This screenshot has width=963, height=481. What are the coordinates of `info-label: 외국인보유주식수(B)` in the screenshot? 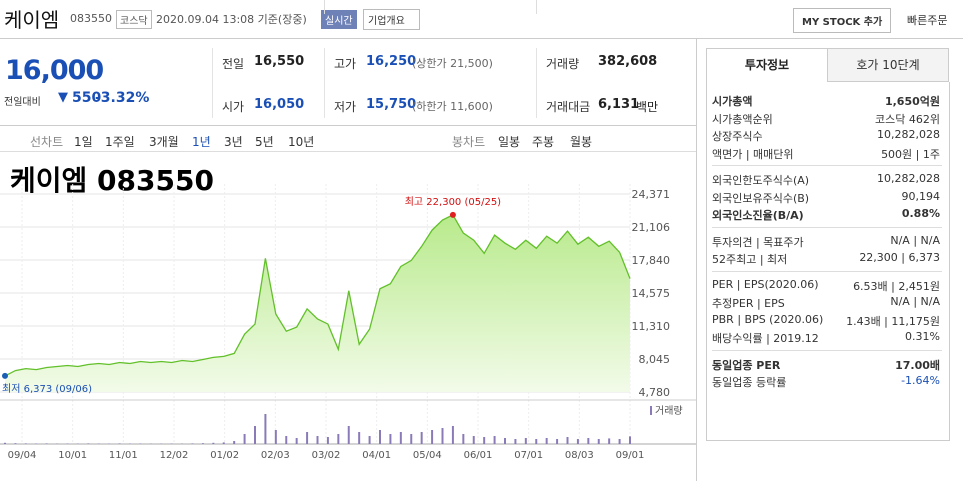 It's located at (761, 198).